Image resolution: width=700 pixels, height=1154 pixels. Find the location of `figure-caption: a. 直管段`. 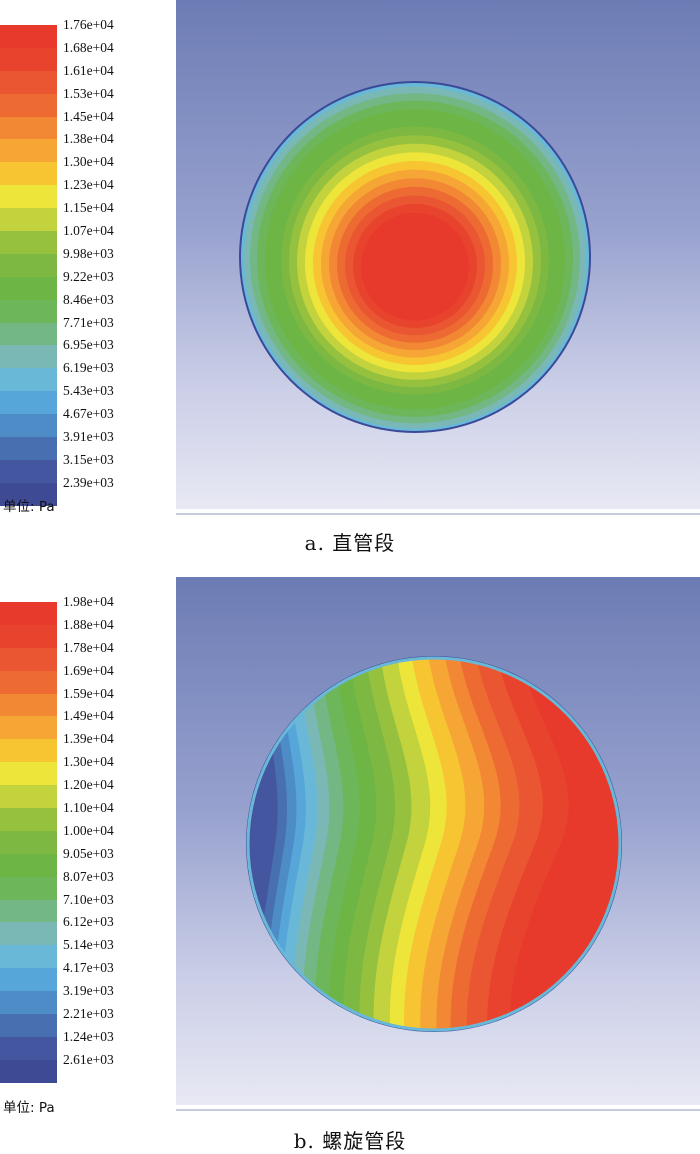

figure-caption: a. 直管段 is located at coordinates (350, 543).